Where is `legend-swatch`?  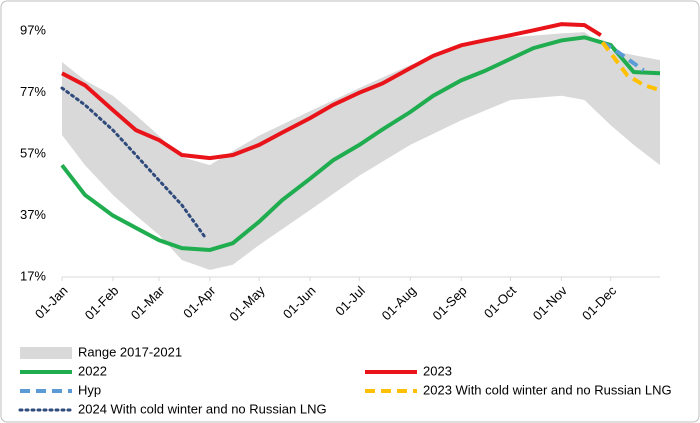 legend-swatch is located at coordinates (46, 353).